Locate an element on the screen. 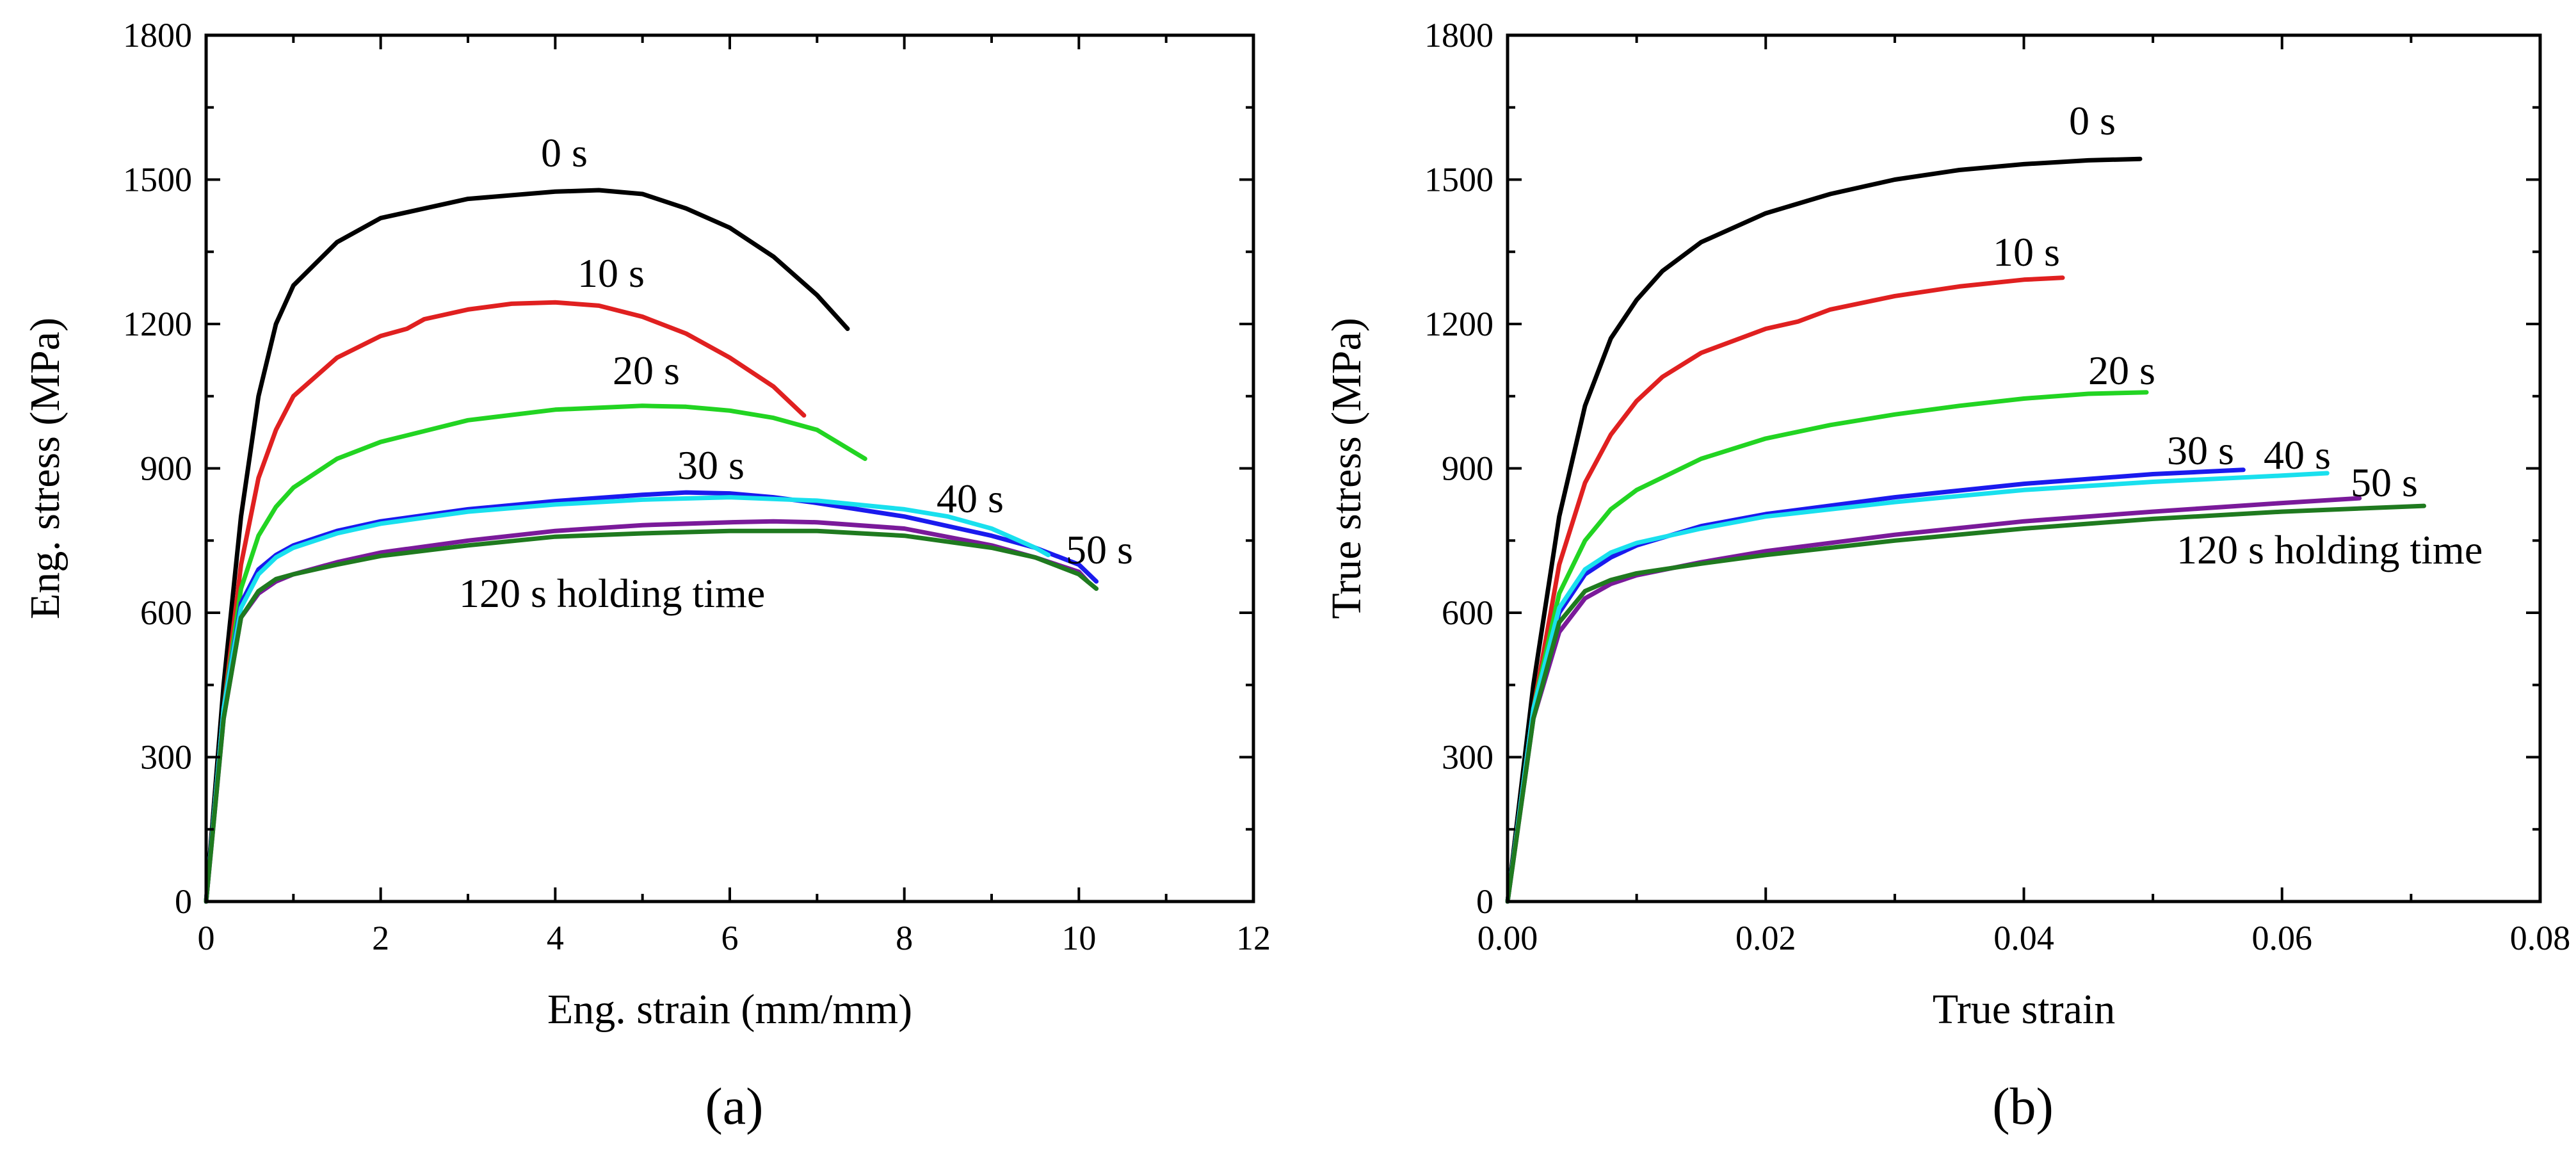  x-tick-label: 0.02 is located at coordinates (1765, 938).